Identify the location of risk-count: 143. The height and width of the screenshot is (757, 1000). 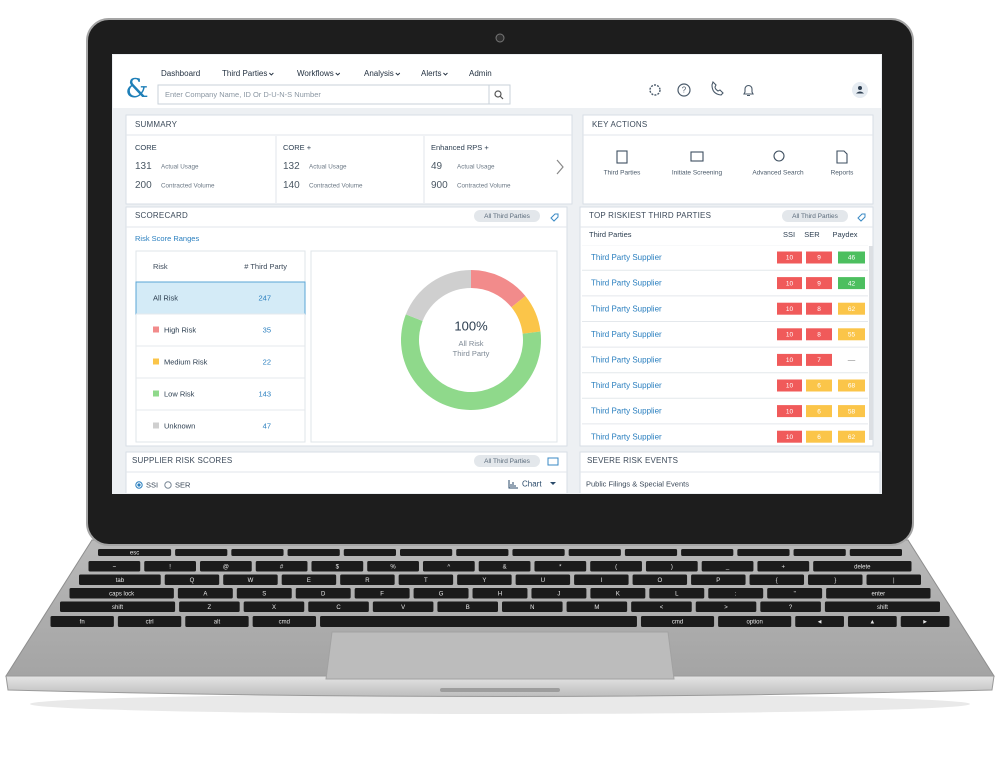
(264, 393).